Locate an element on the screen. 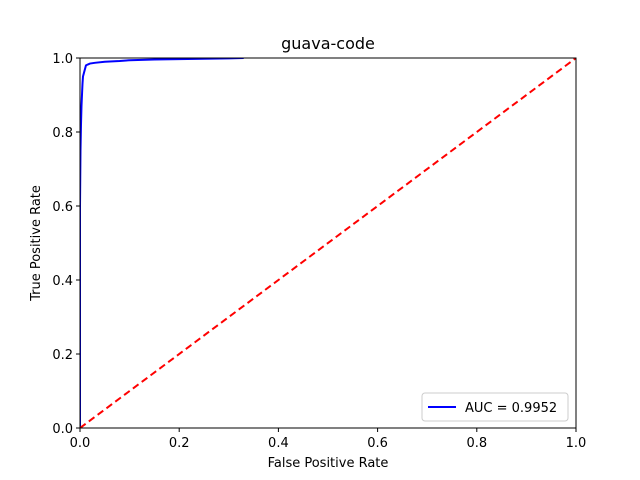 This screenshot has width=640, height=480. x-tick-label: 0.0 is located at coordinates (80, 443).